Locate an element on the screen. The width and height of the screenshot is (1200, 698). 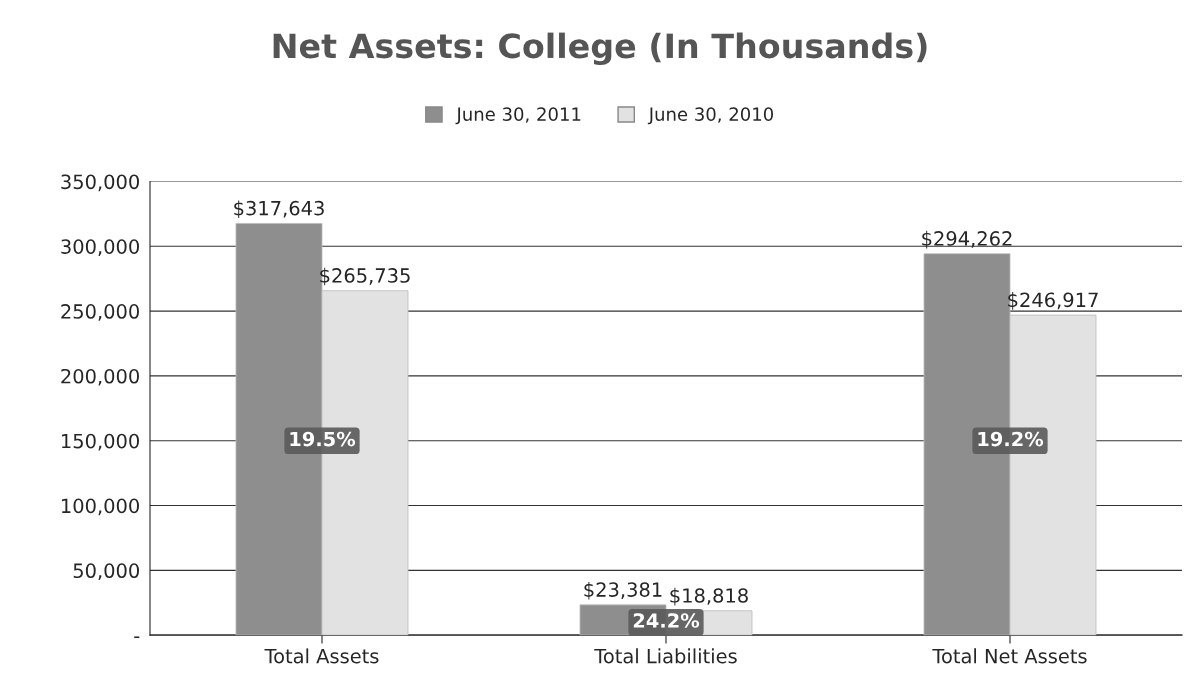
x-tick-label: Total Liabilities is located at coordinates (665, 656).